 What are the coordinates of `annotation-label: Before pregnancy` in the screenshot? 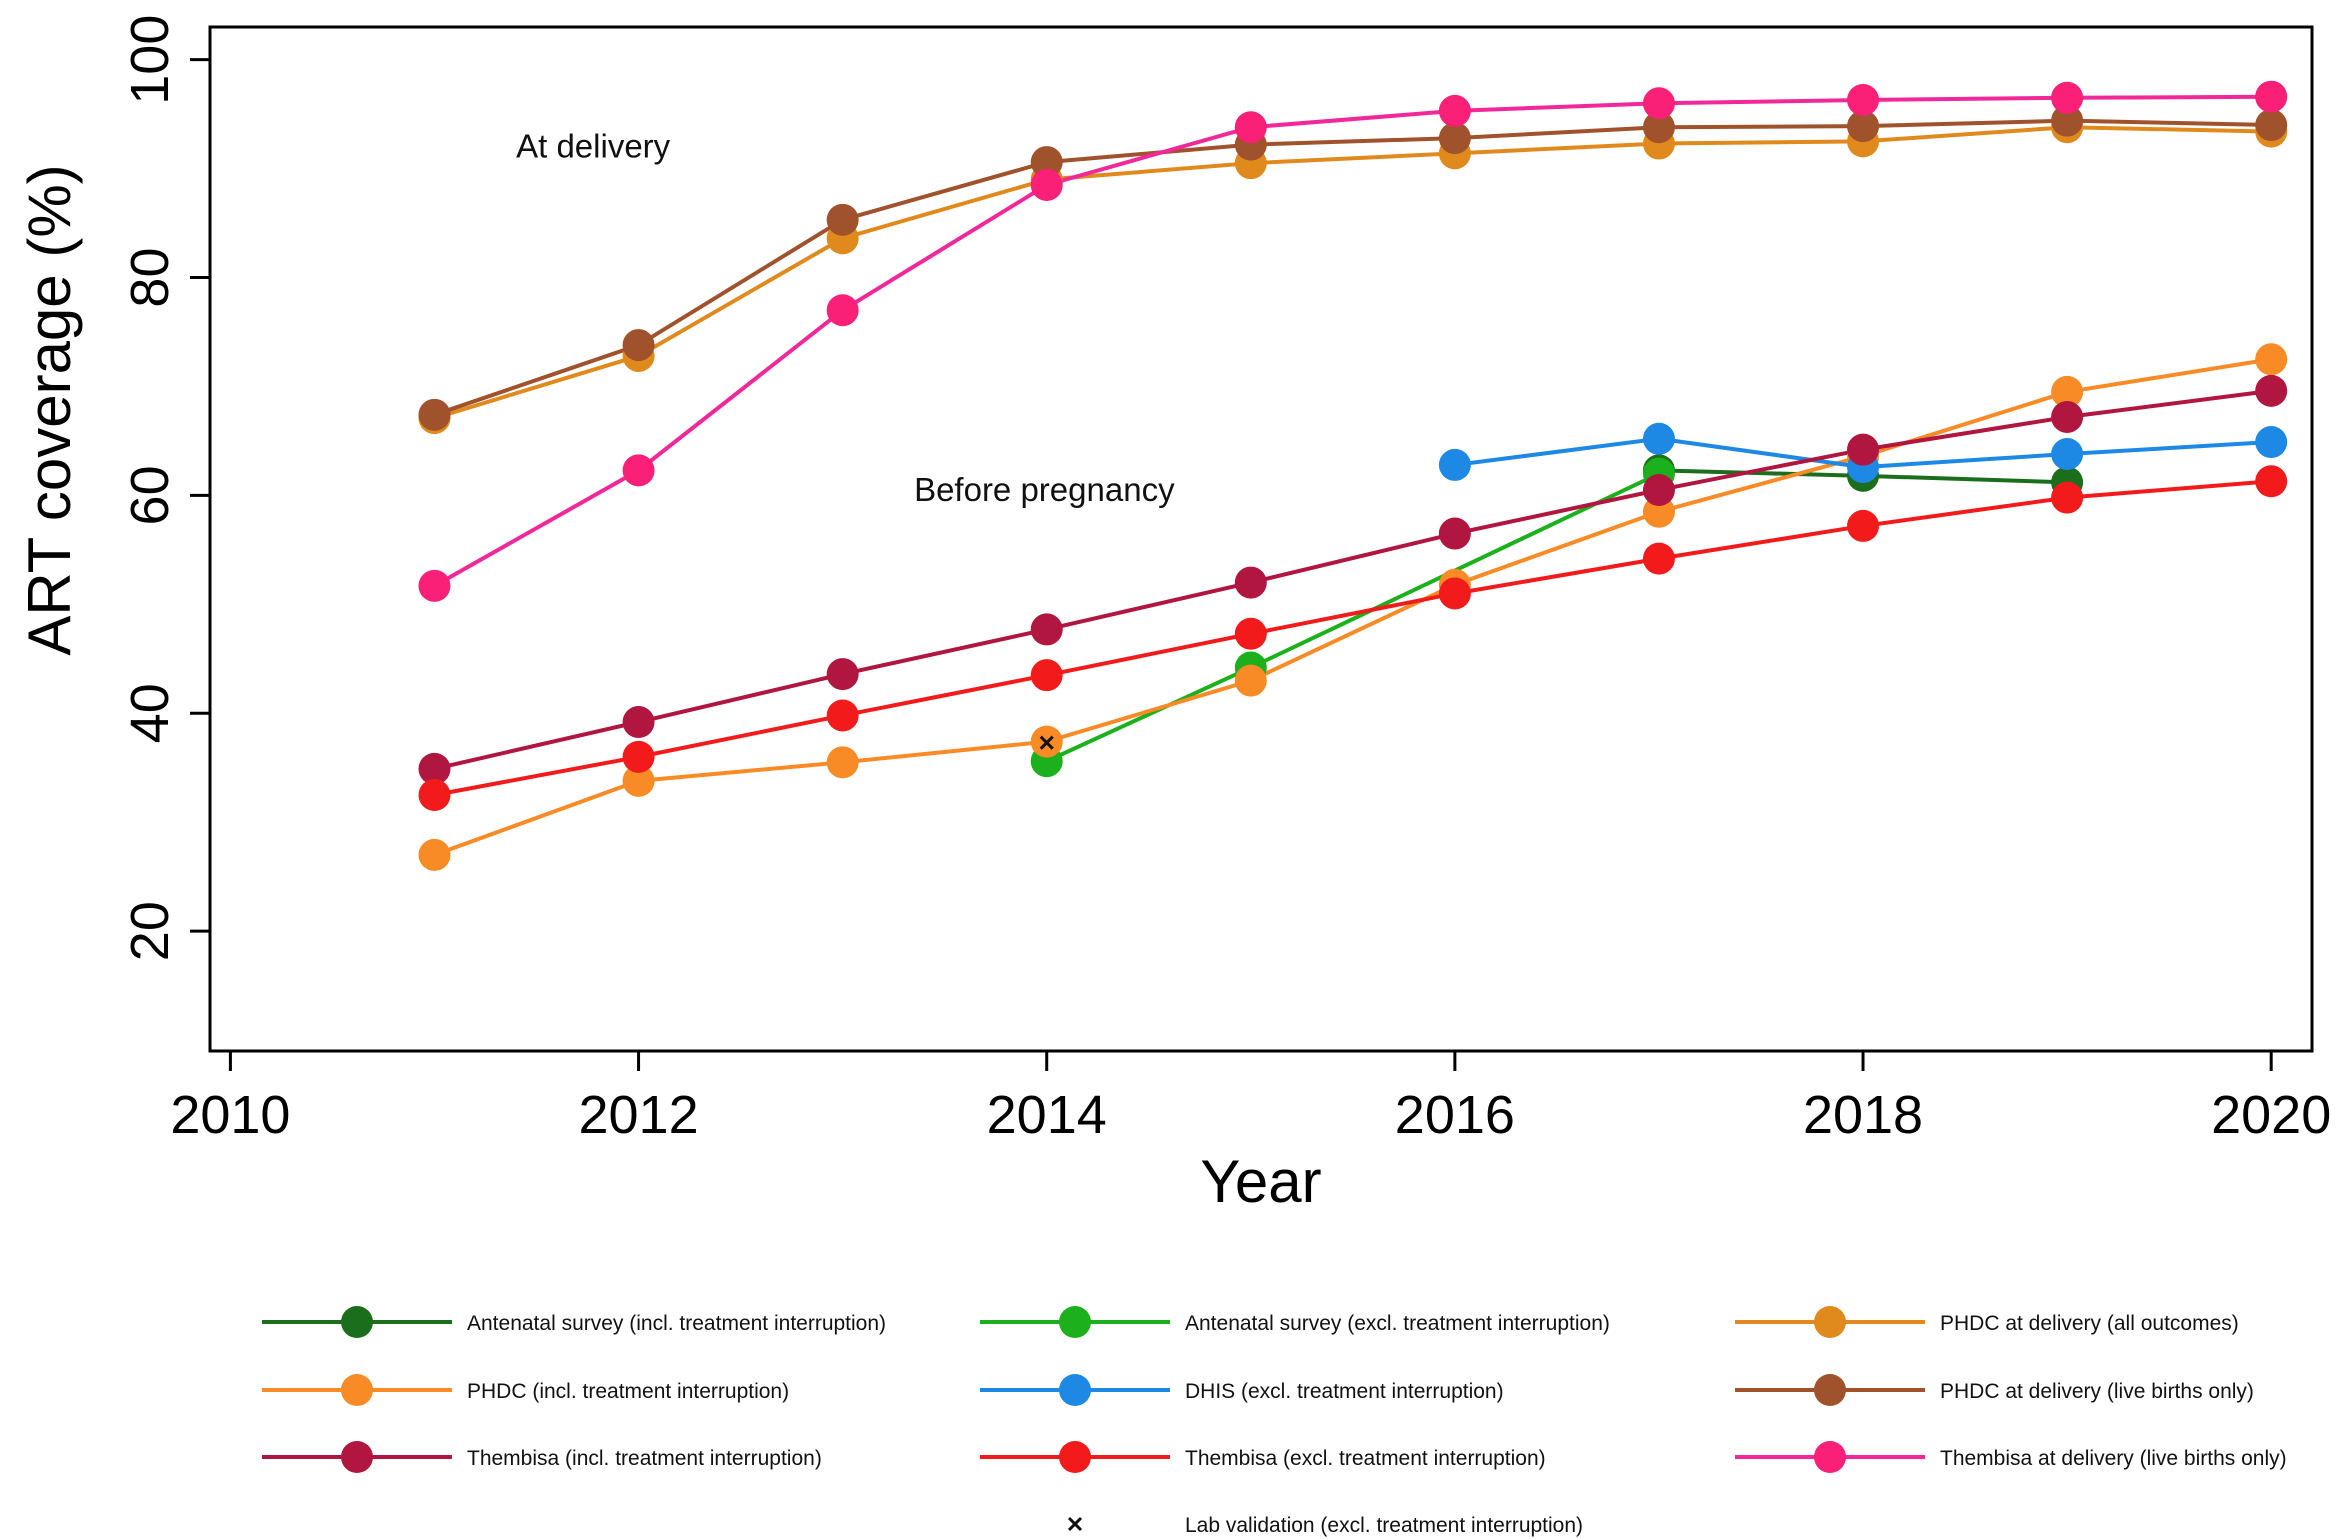 It's located at (1044, 489).